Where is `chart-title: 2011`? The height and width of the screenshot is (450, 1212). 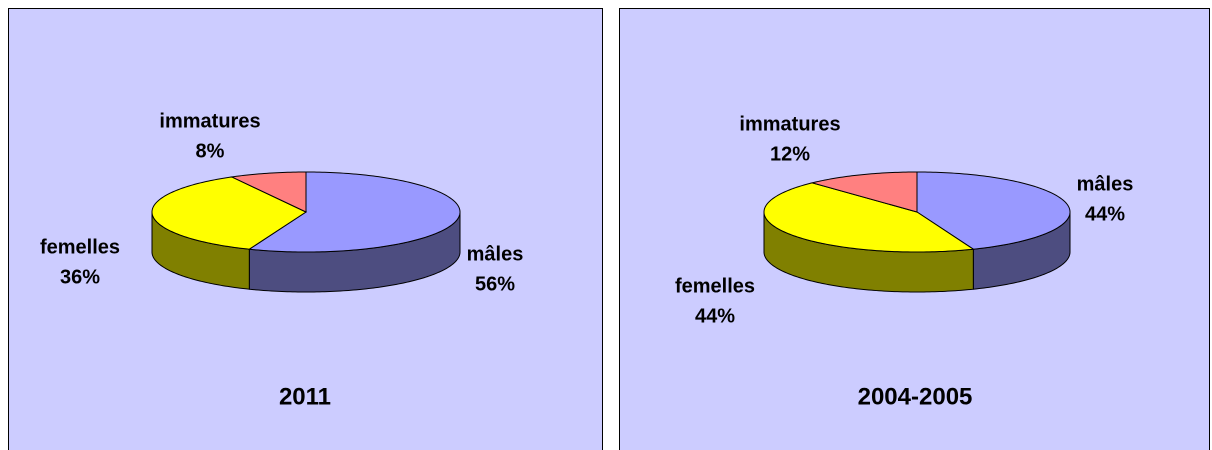
chart-title: 2011 is located at coordinates (305, 396).